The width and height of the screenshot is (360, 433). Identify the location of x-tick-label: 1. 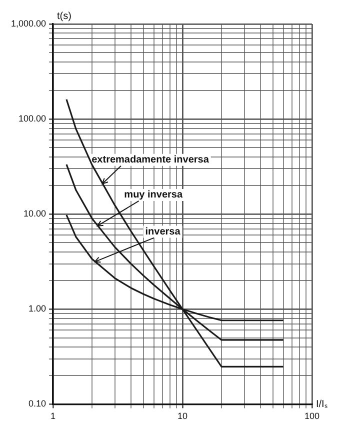
(53, 416).